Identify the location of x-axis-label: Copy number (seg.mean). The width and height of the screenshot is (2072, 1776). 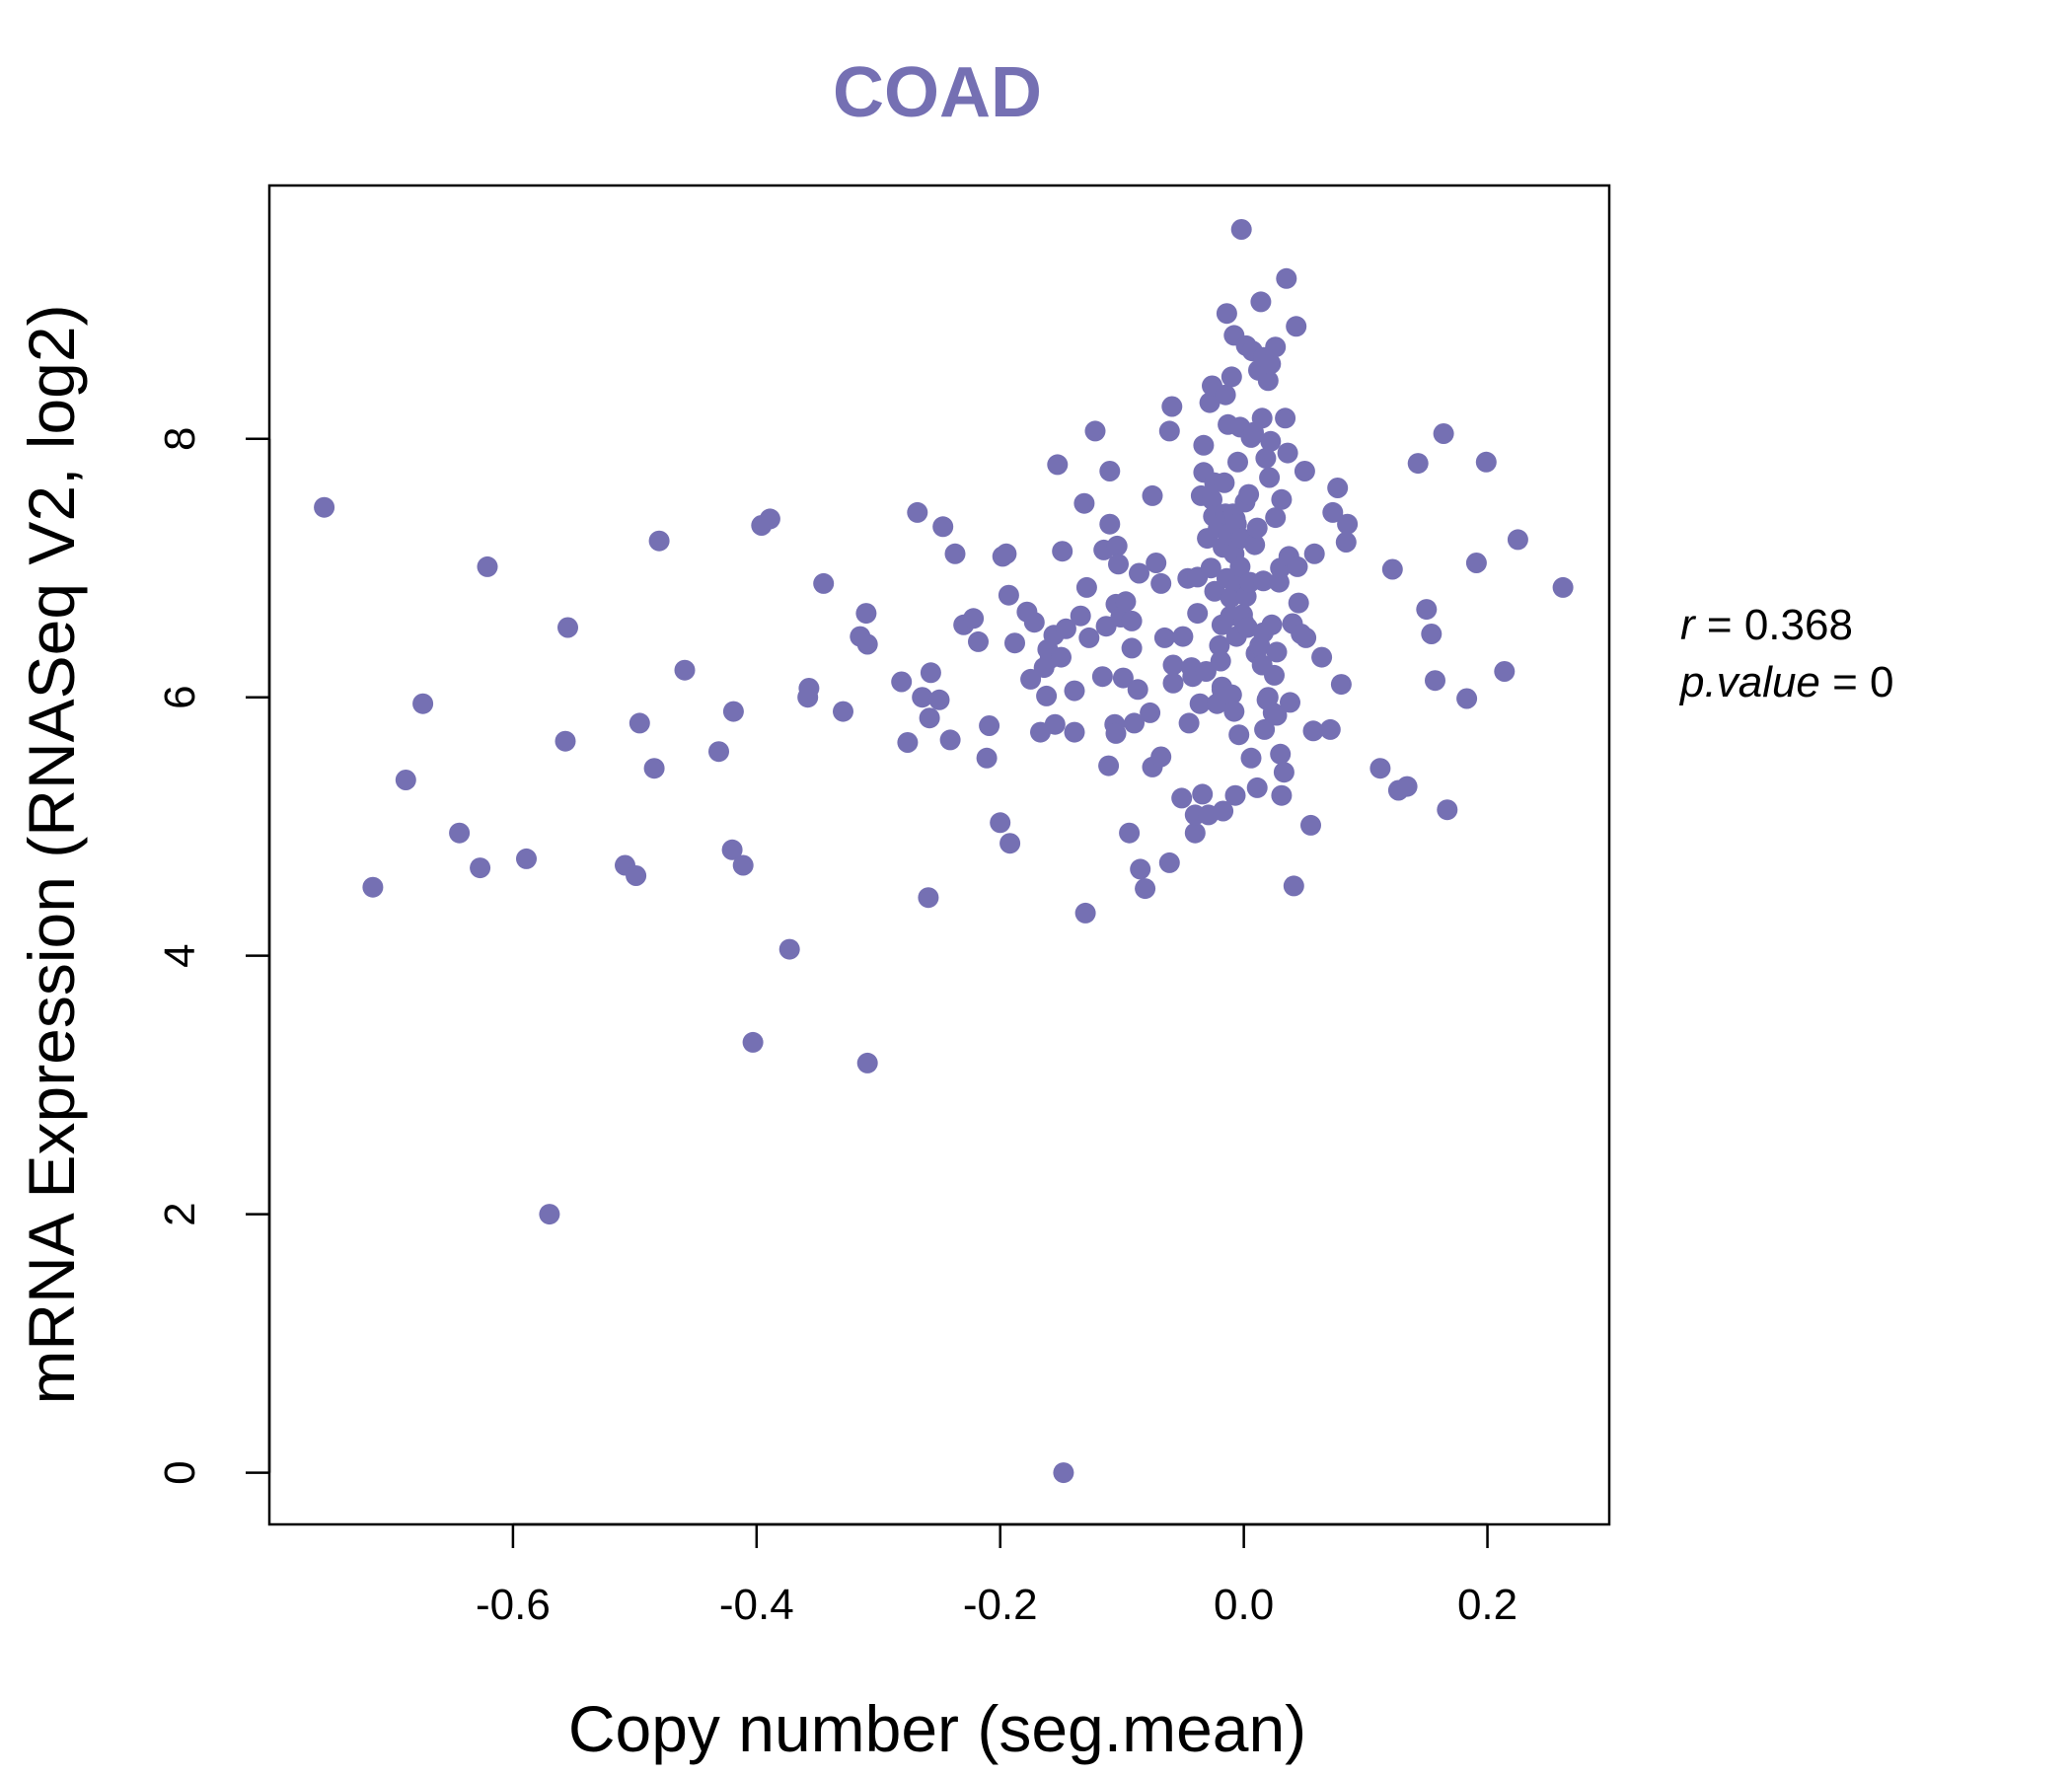
(937, 1729).